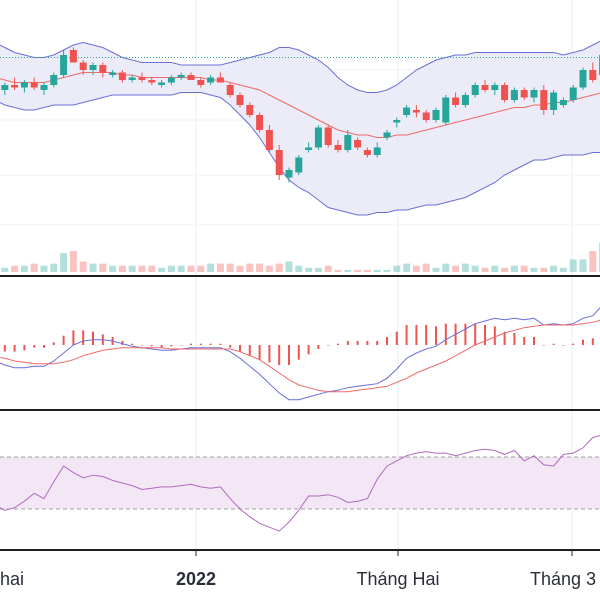 Image resolution: width=600 pixels, height=600 pixels. I want to click on rsi-band-fill, so click(300, 483).